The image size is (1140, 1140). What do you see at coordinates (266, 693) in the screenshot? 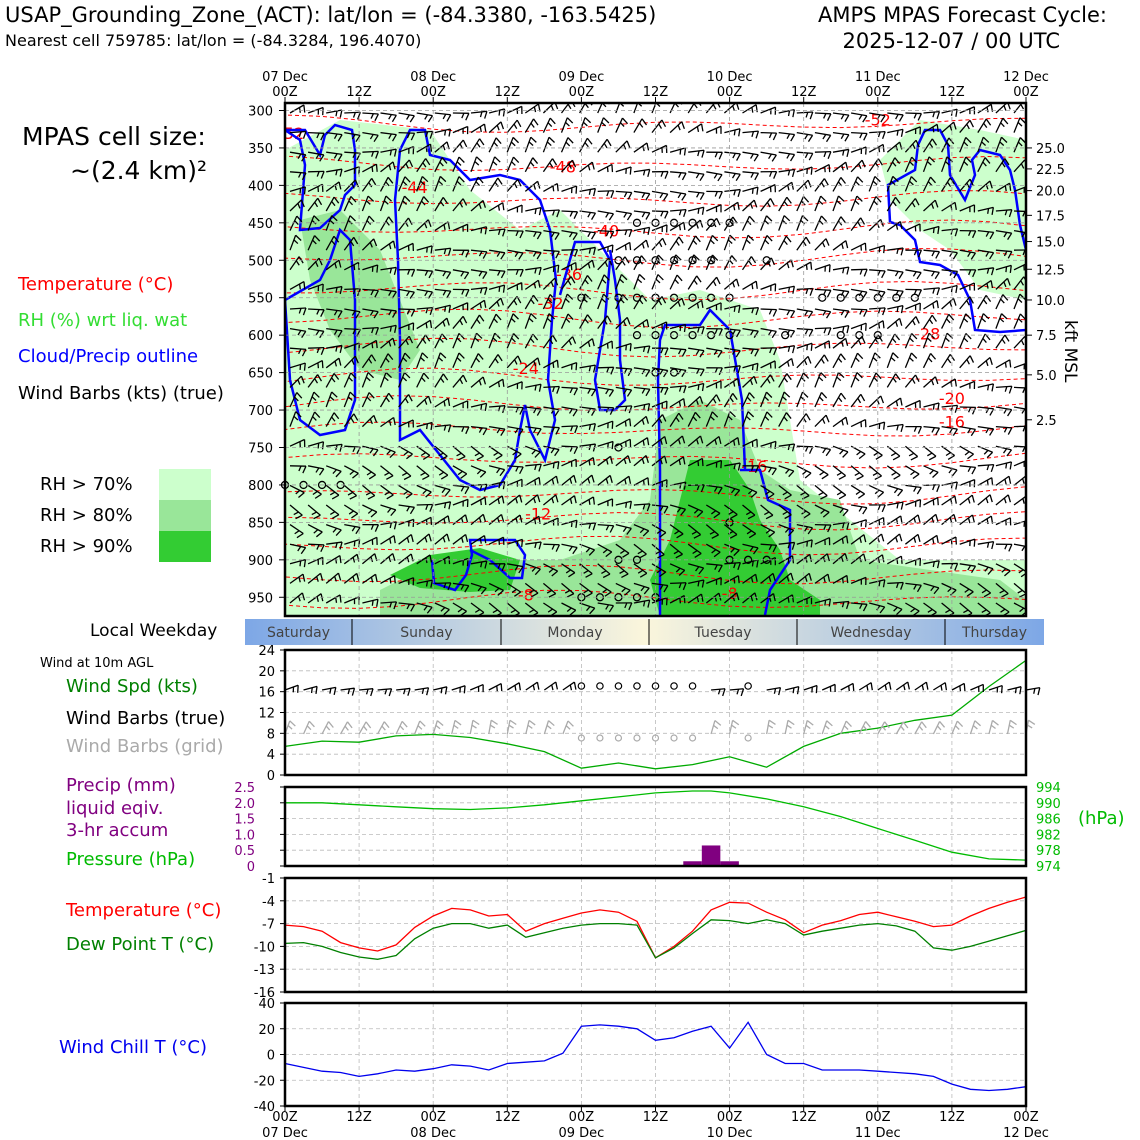
I see `wind-ytick-label: 16` at bounding box center [266, 693].